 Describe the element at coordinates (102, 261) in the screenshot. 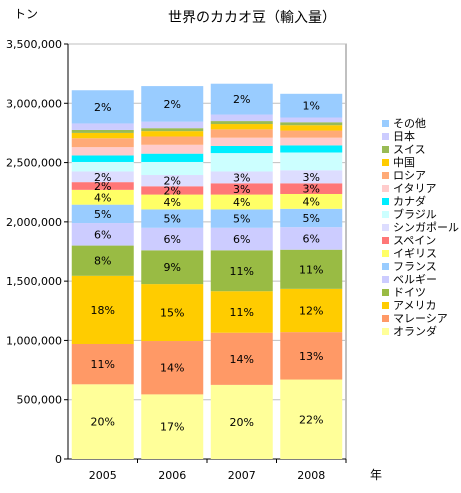

I see `data-label: 8%` at that location.